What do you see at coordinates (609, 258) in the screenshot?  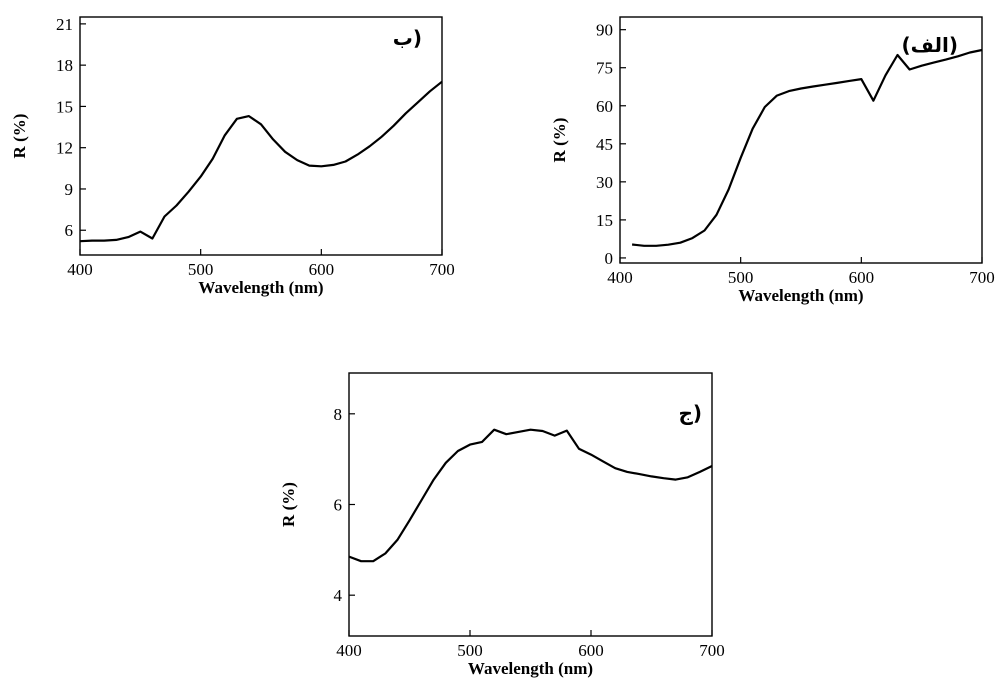 I see `y-tick-label: 0` at bounding box center [609, 258].